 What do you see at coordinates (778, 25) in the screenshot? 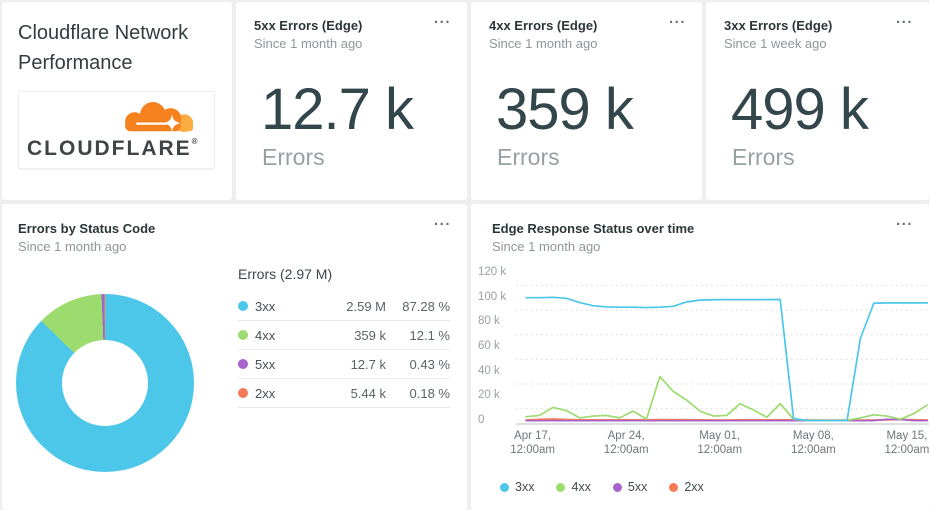
I see `stat-card-title: 3xx Errors (Edge)` at bounding box center [778, 25].